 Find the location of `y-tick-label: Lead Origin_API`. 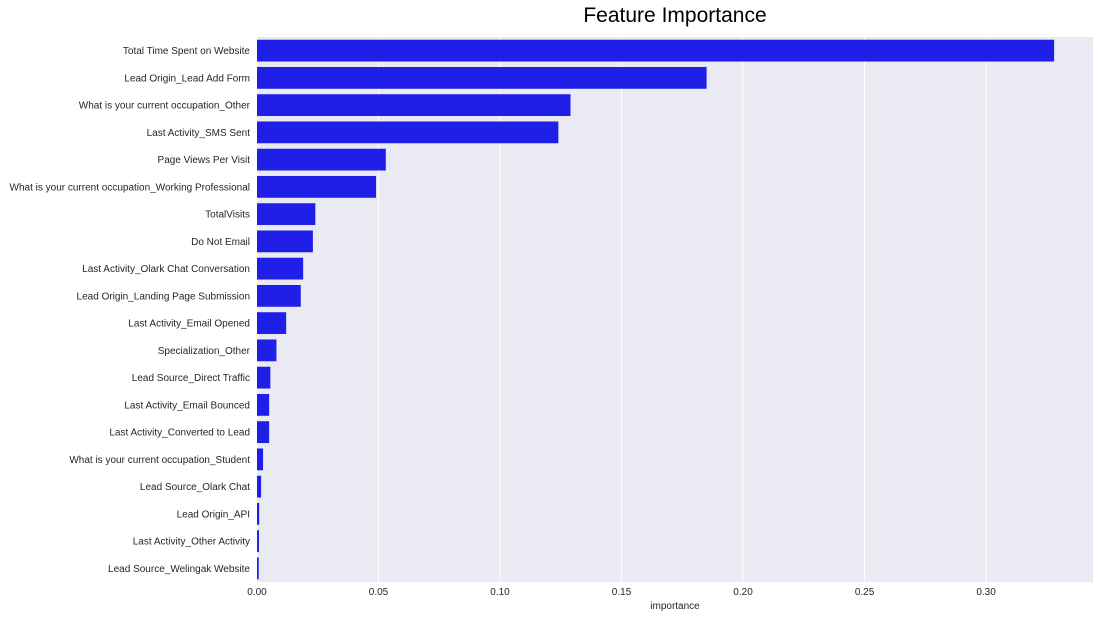

y-tick-label: Lead Origin_API is located at coordinates (213, 514).